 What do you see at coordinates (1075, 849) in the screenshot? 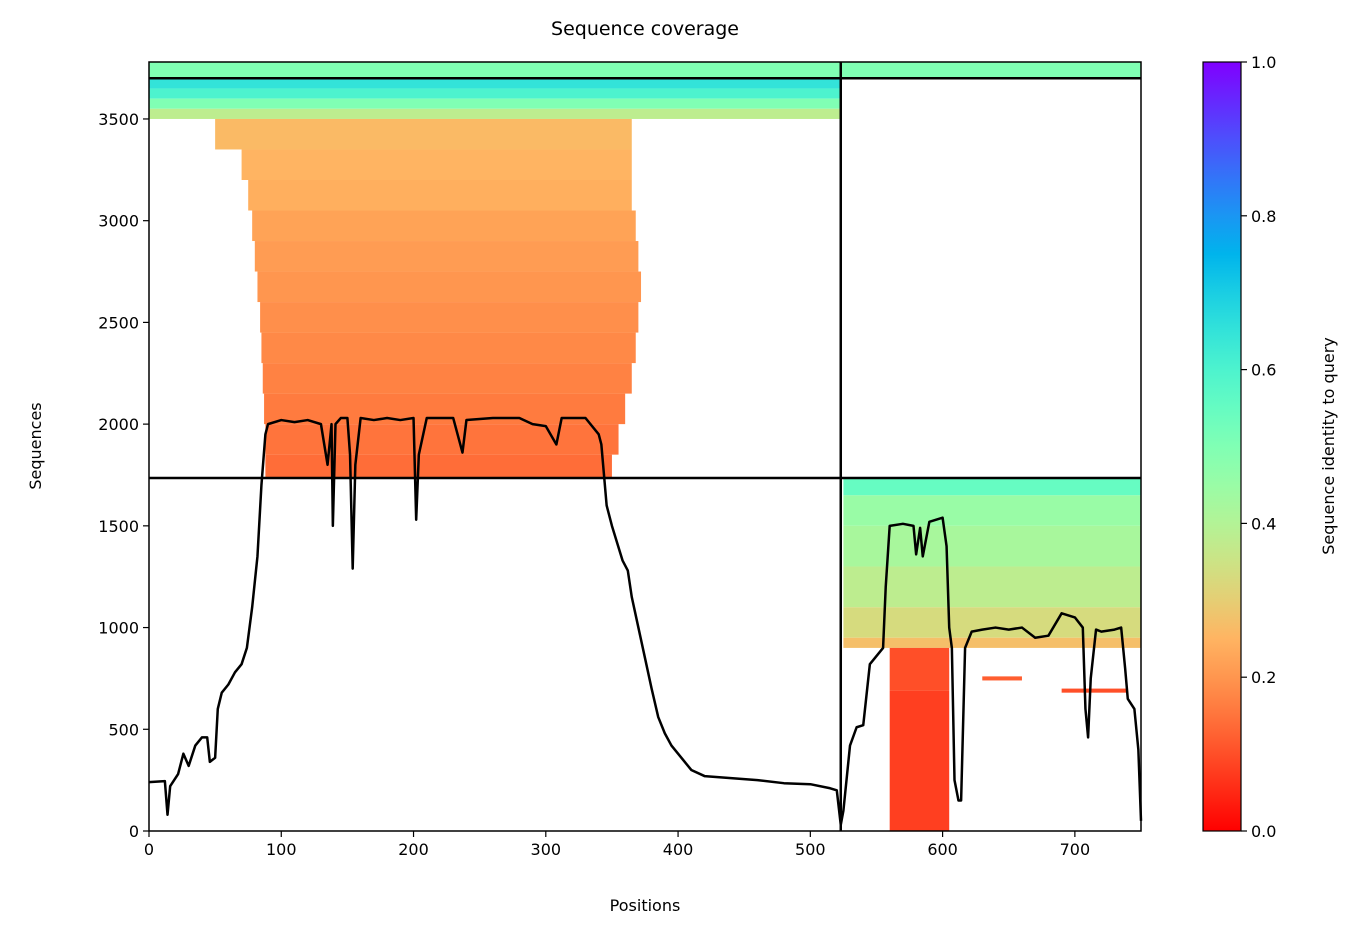
I see `x-tick-label: 700` at bounding box center [1075, 849].